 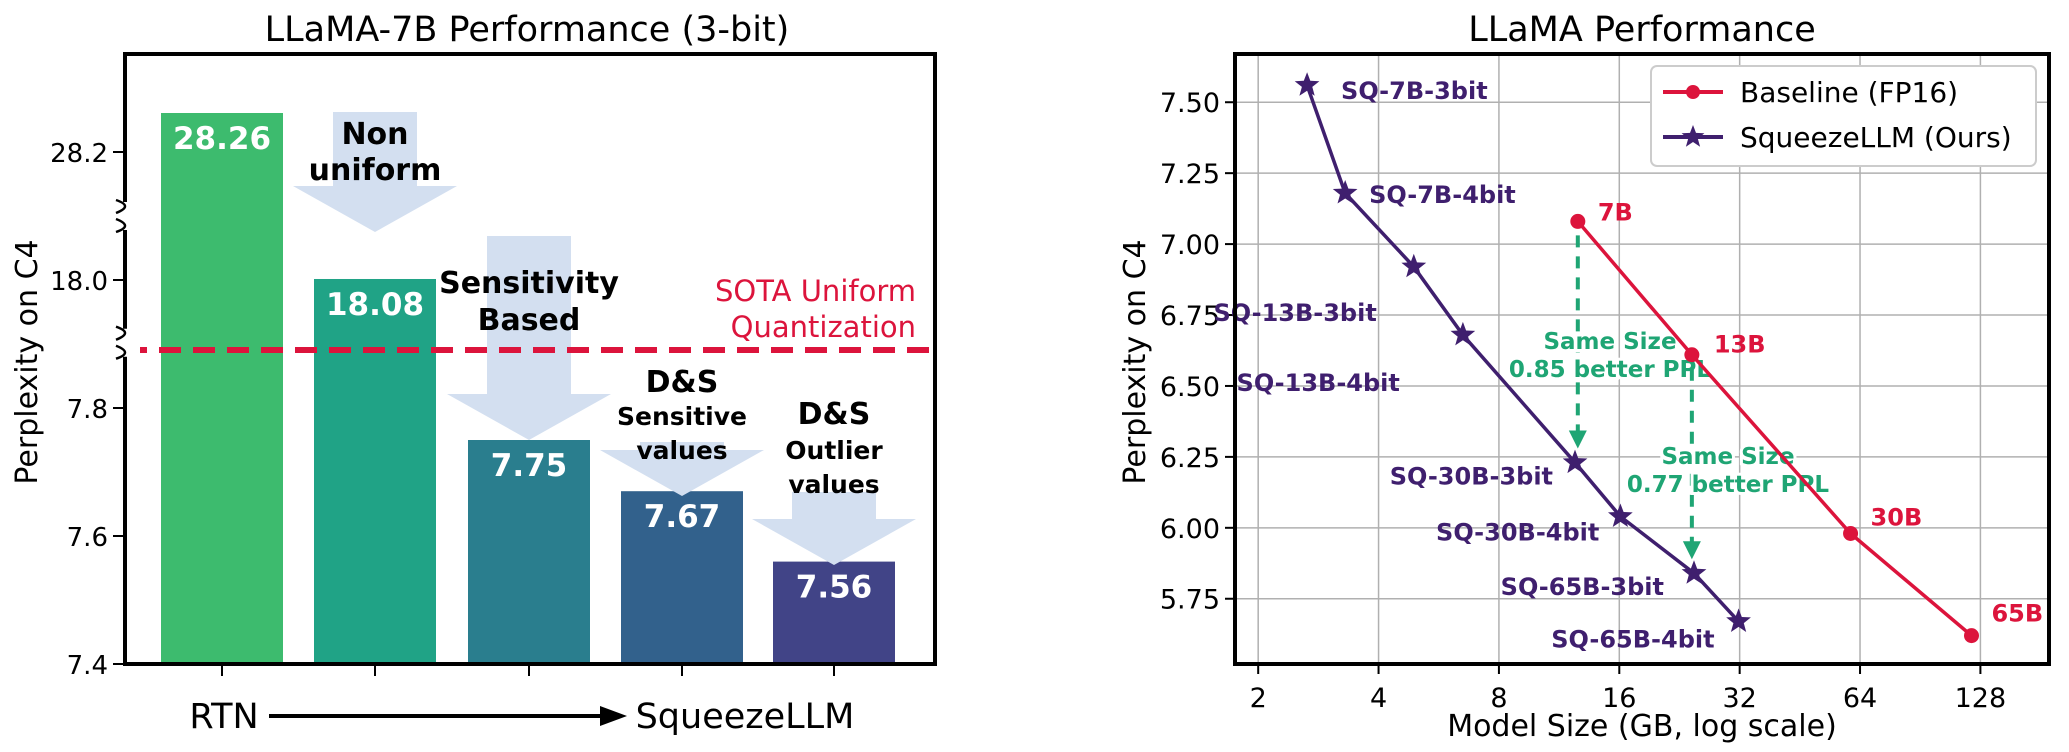 What do you see at coordinates (1693, 92) in the screenshot?
I see `legend-baseline-marker` at bounding box center [1693, 92].